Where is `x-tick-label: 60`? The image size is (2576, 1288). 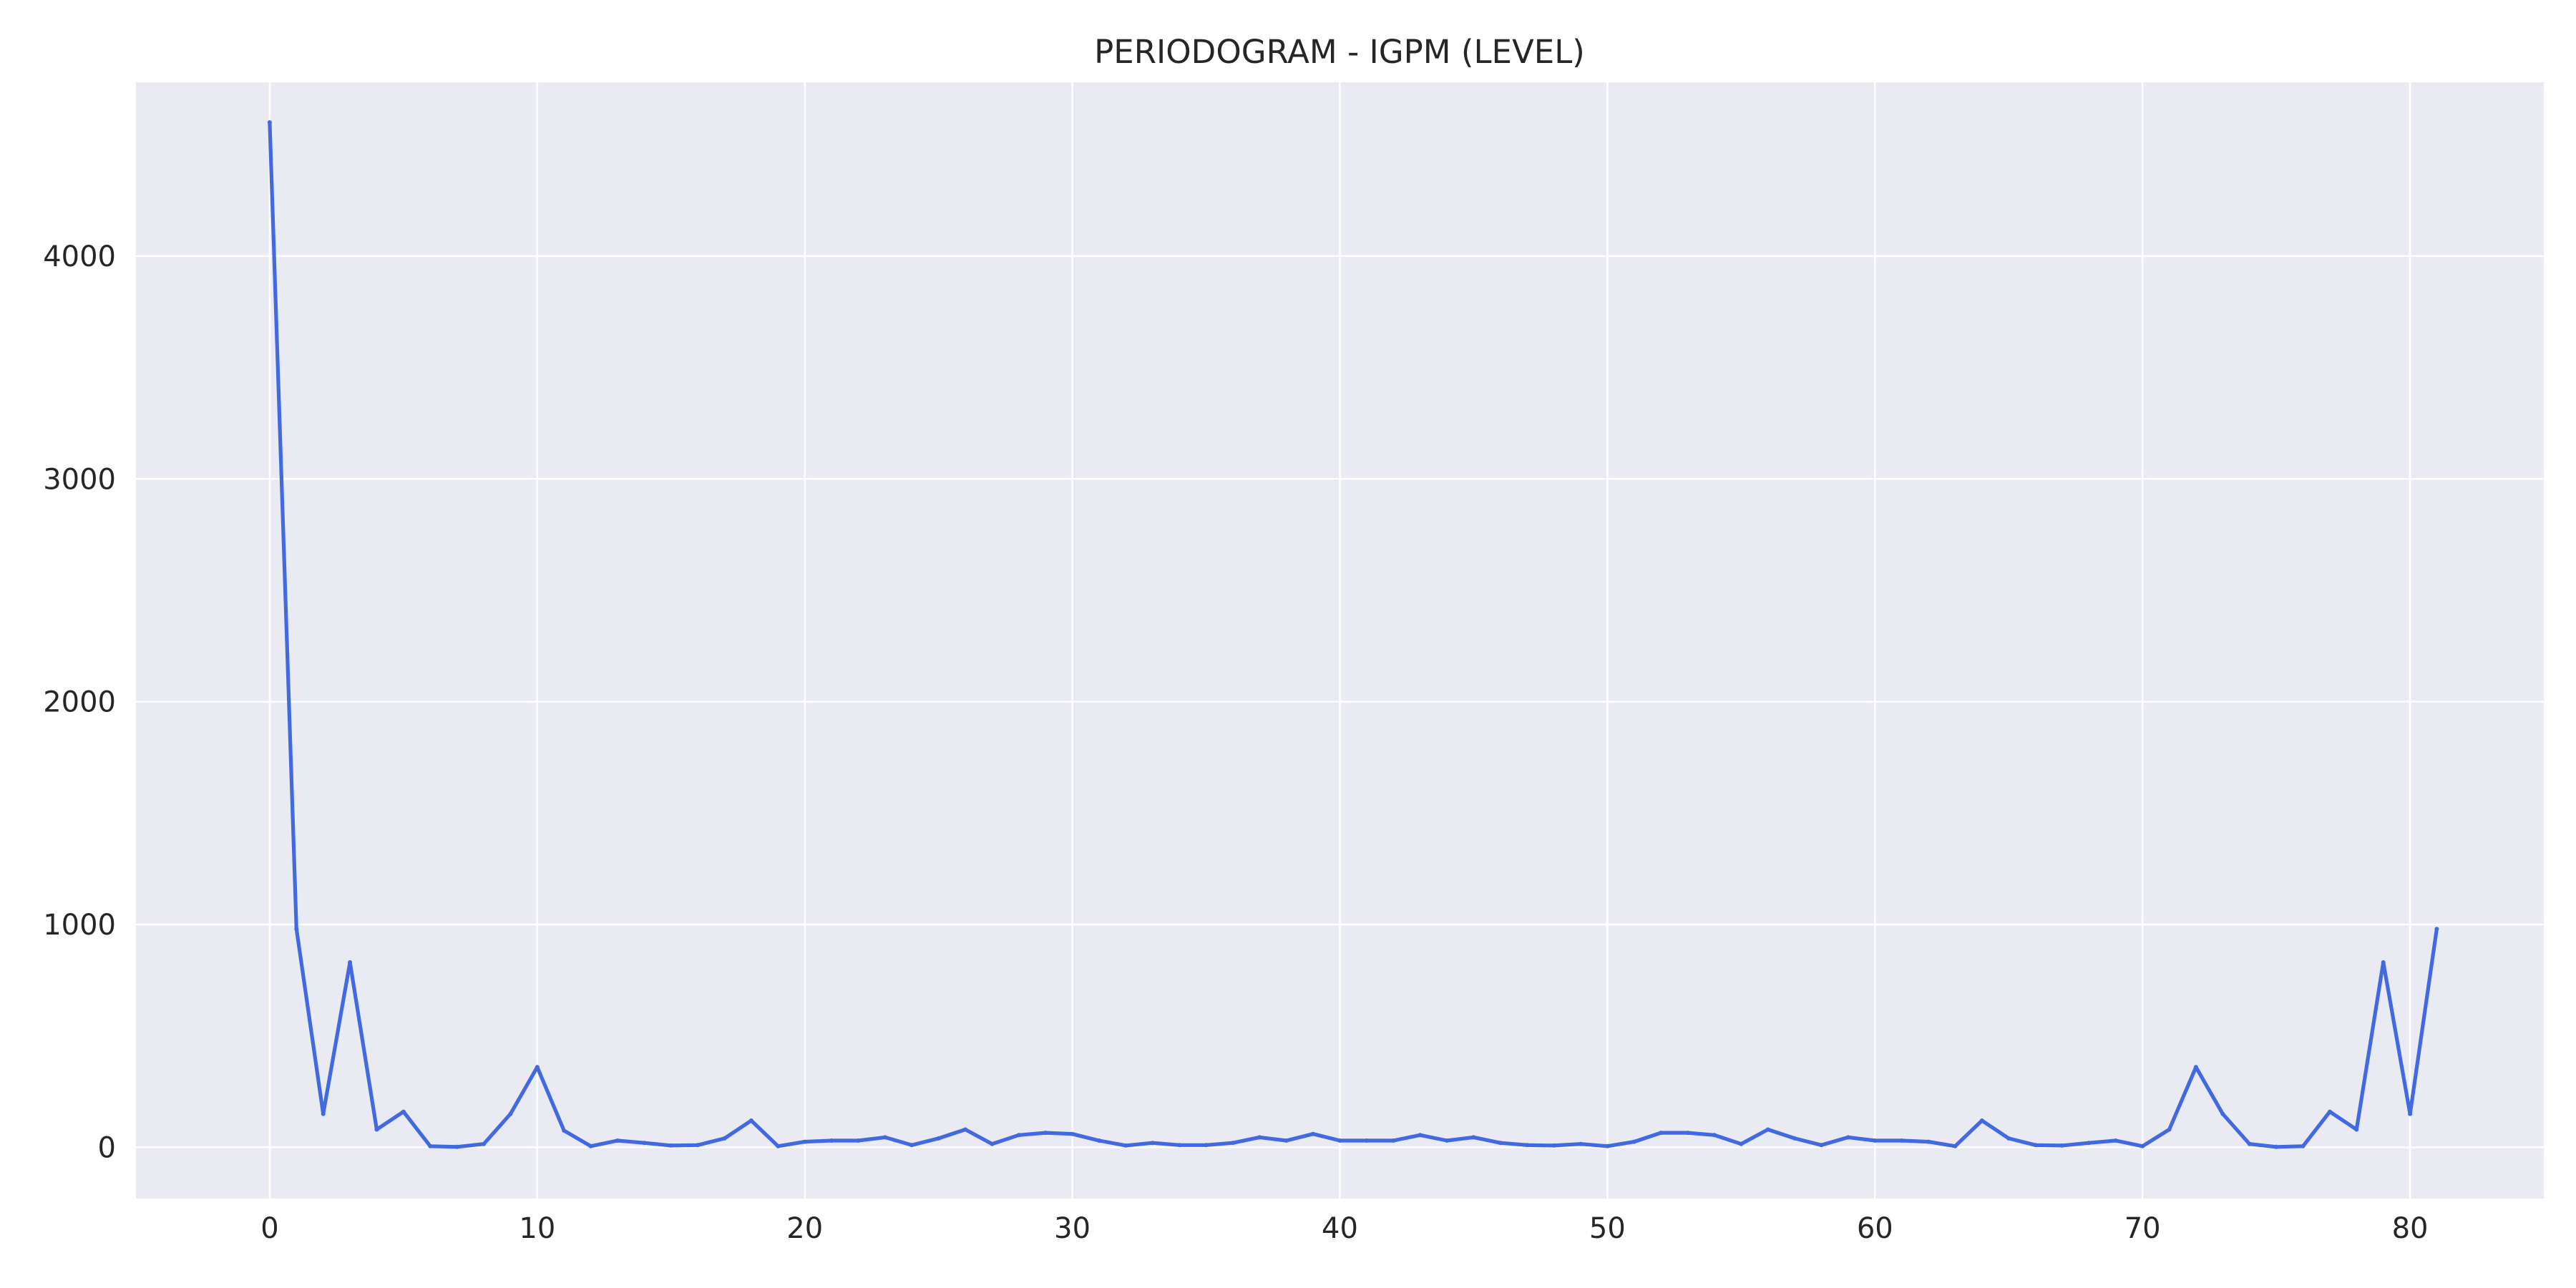
x-tick-label: 60 is located at coordinates (1875, 1228).